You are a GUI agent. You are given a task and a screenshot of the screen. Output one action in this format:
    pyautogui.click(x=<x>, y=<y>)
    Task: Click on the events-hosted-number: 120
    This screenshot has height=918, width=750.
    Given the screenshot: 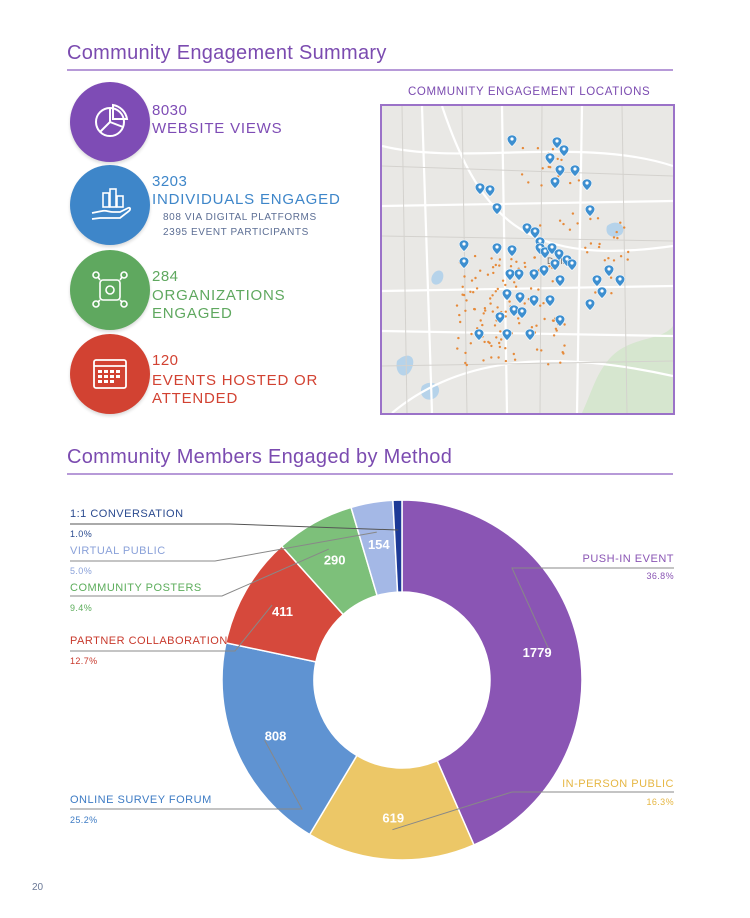 What is the action you would take?
    pyautogui.click(x=165, y=360)
    